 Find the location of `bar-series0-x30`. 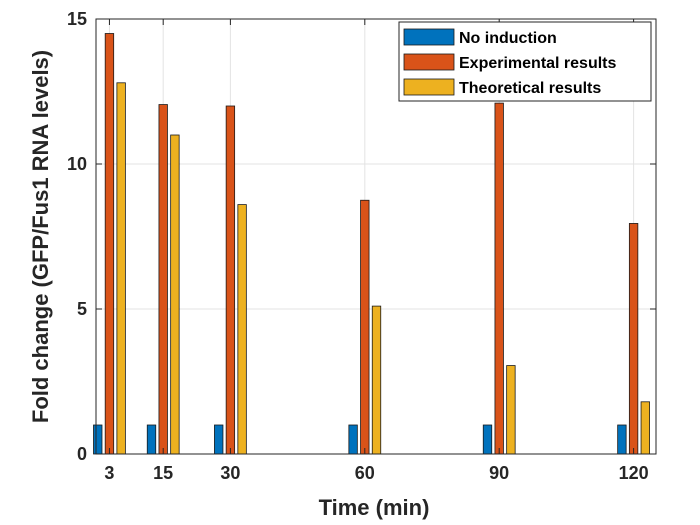

bar-series0-x30 is located at coordinates (219, 439).